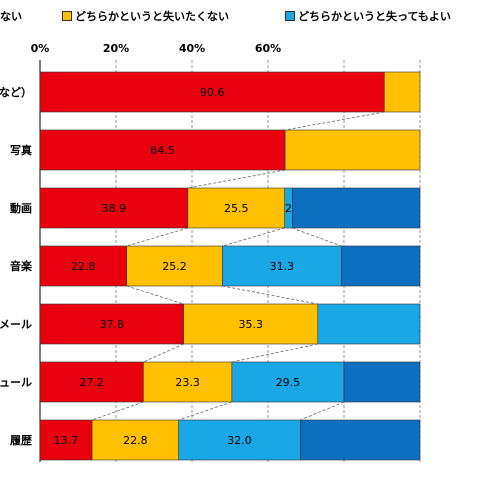  What do you see at coordinates (40, 48) in the screenshot?
I see `x-tick-label: 0%` at bounding box center [40, 48].